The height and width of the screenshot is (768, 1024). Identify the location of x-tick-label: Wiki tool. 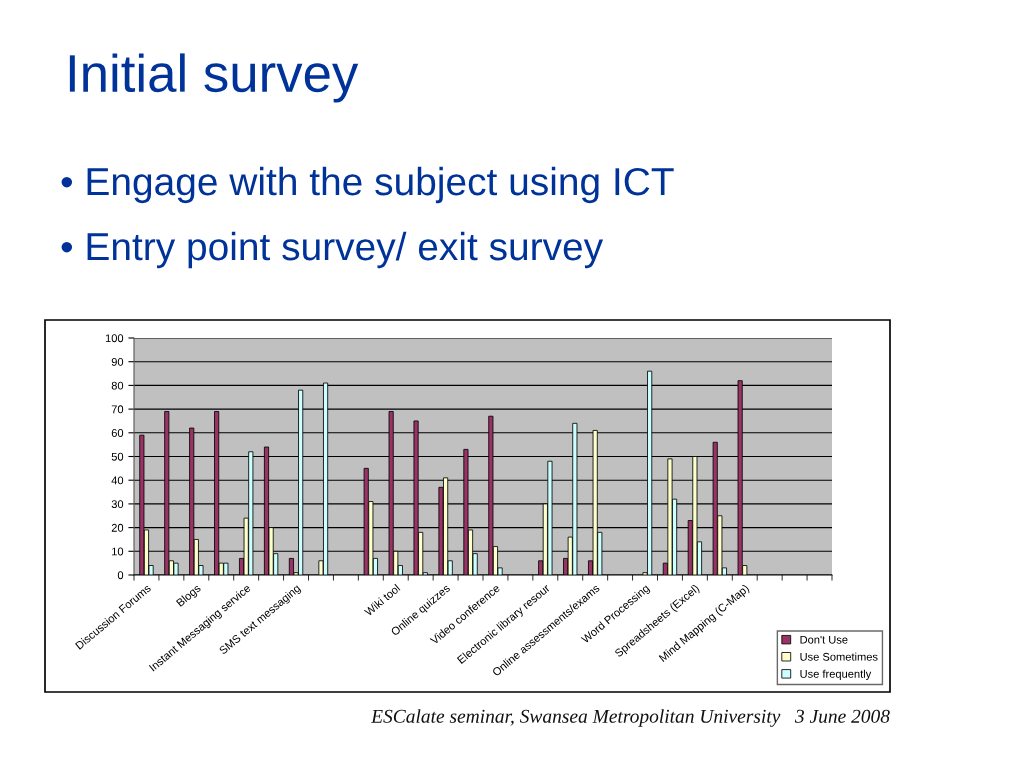
(382, 600).